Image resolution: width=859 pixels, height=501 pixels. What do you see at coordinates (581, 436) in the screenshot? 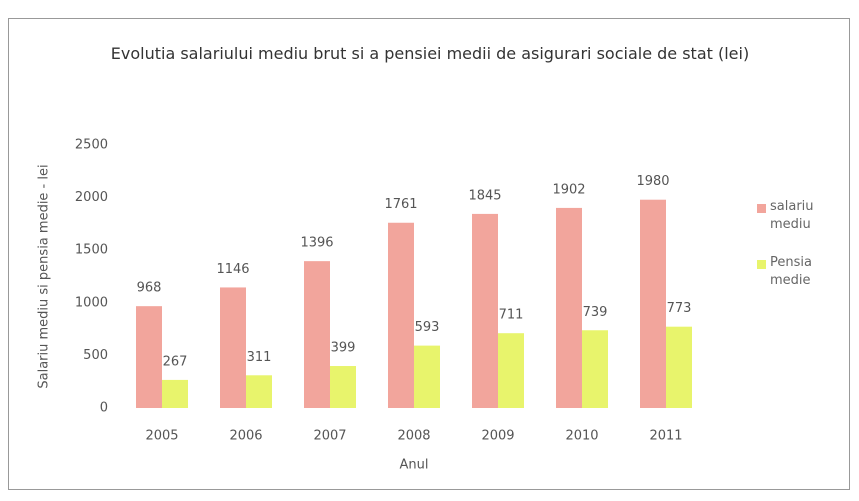
I see `x-tick-label: 2010` at bounding box center [581, 436].